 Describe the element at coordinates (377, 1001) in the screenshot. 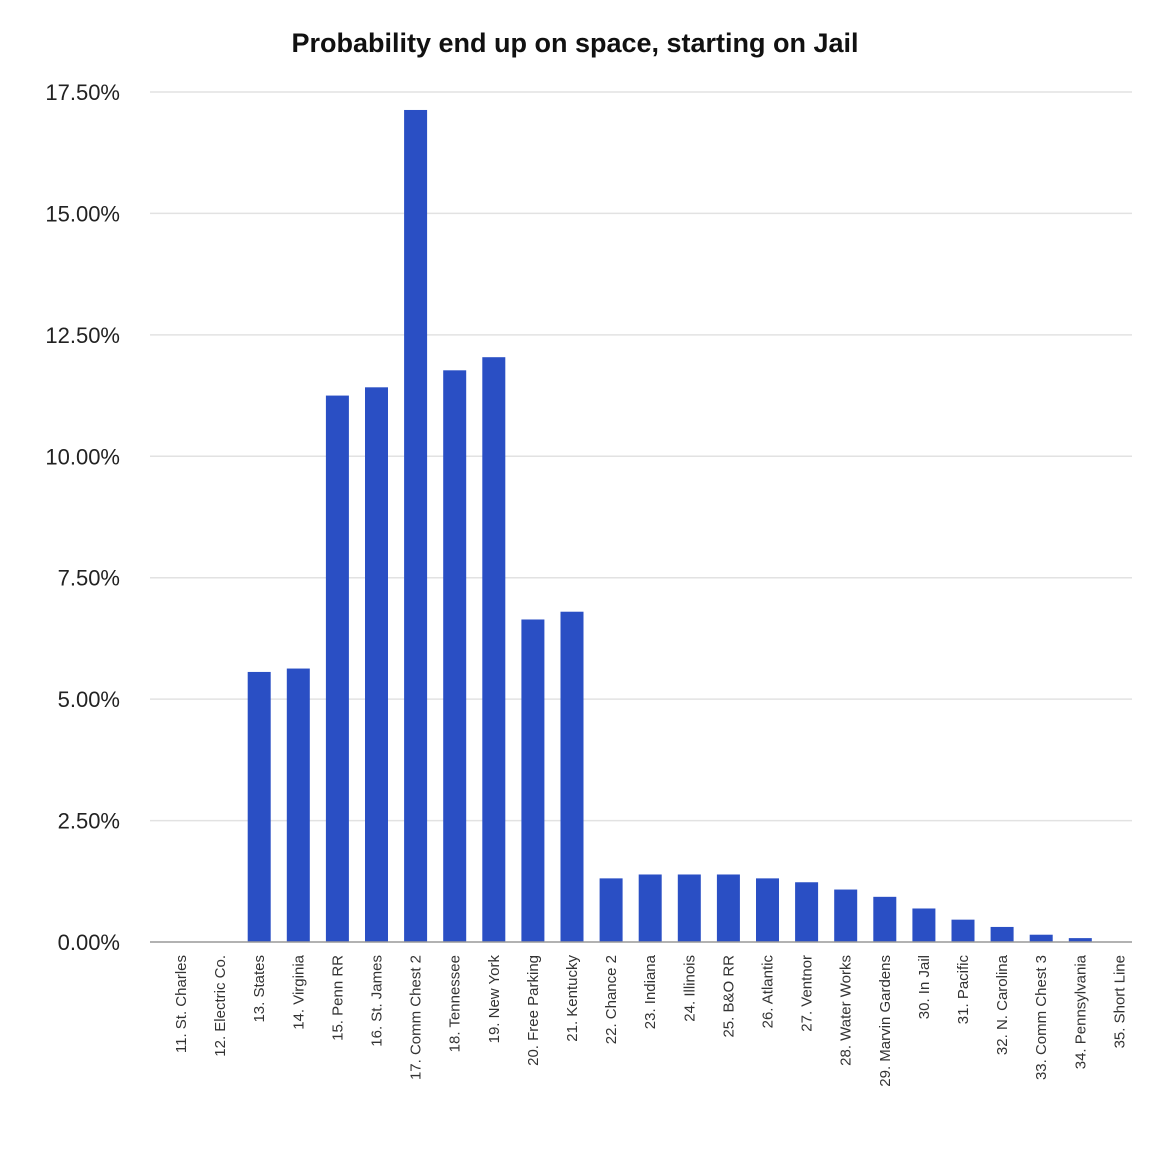

I see `x-tick-label: 16. St. James` at that location.